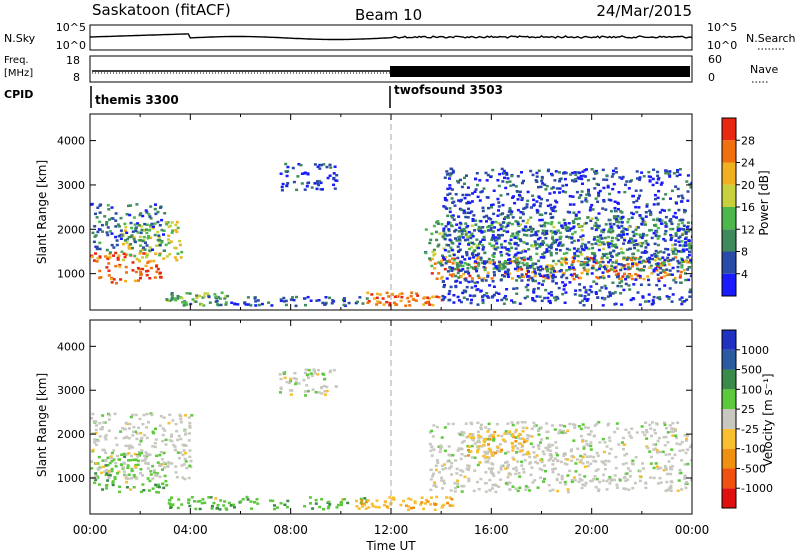 Image resolution: width=800 pixels, height=554 pixels. Describe the element at coordinates (751, 370) in the screenshot. I see `velocity-colorbar-tick: 500` at that location.